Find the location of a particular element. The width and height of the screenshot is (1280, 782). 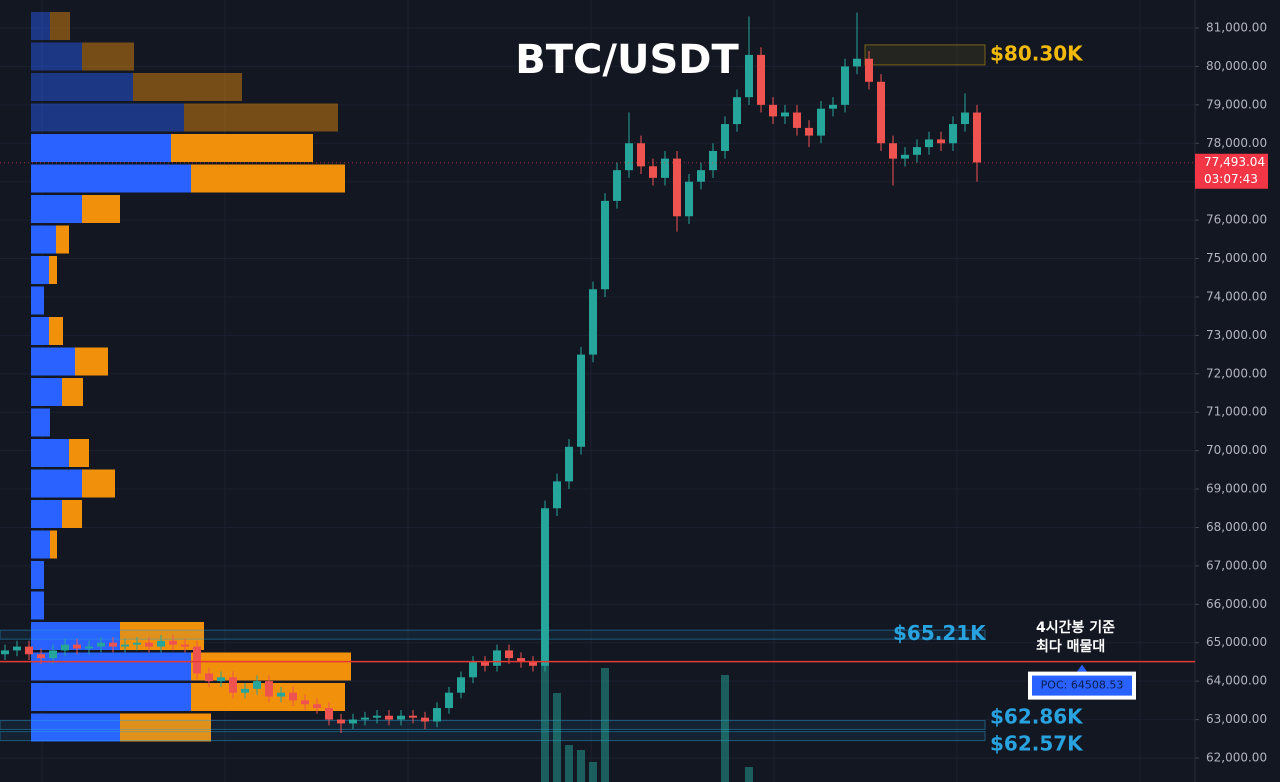

y-tick-label: 68,000.00 is located at coordinates (1236, 527).